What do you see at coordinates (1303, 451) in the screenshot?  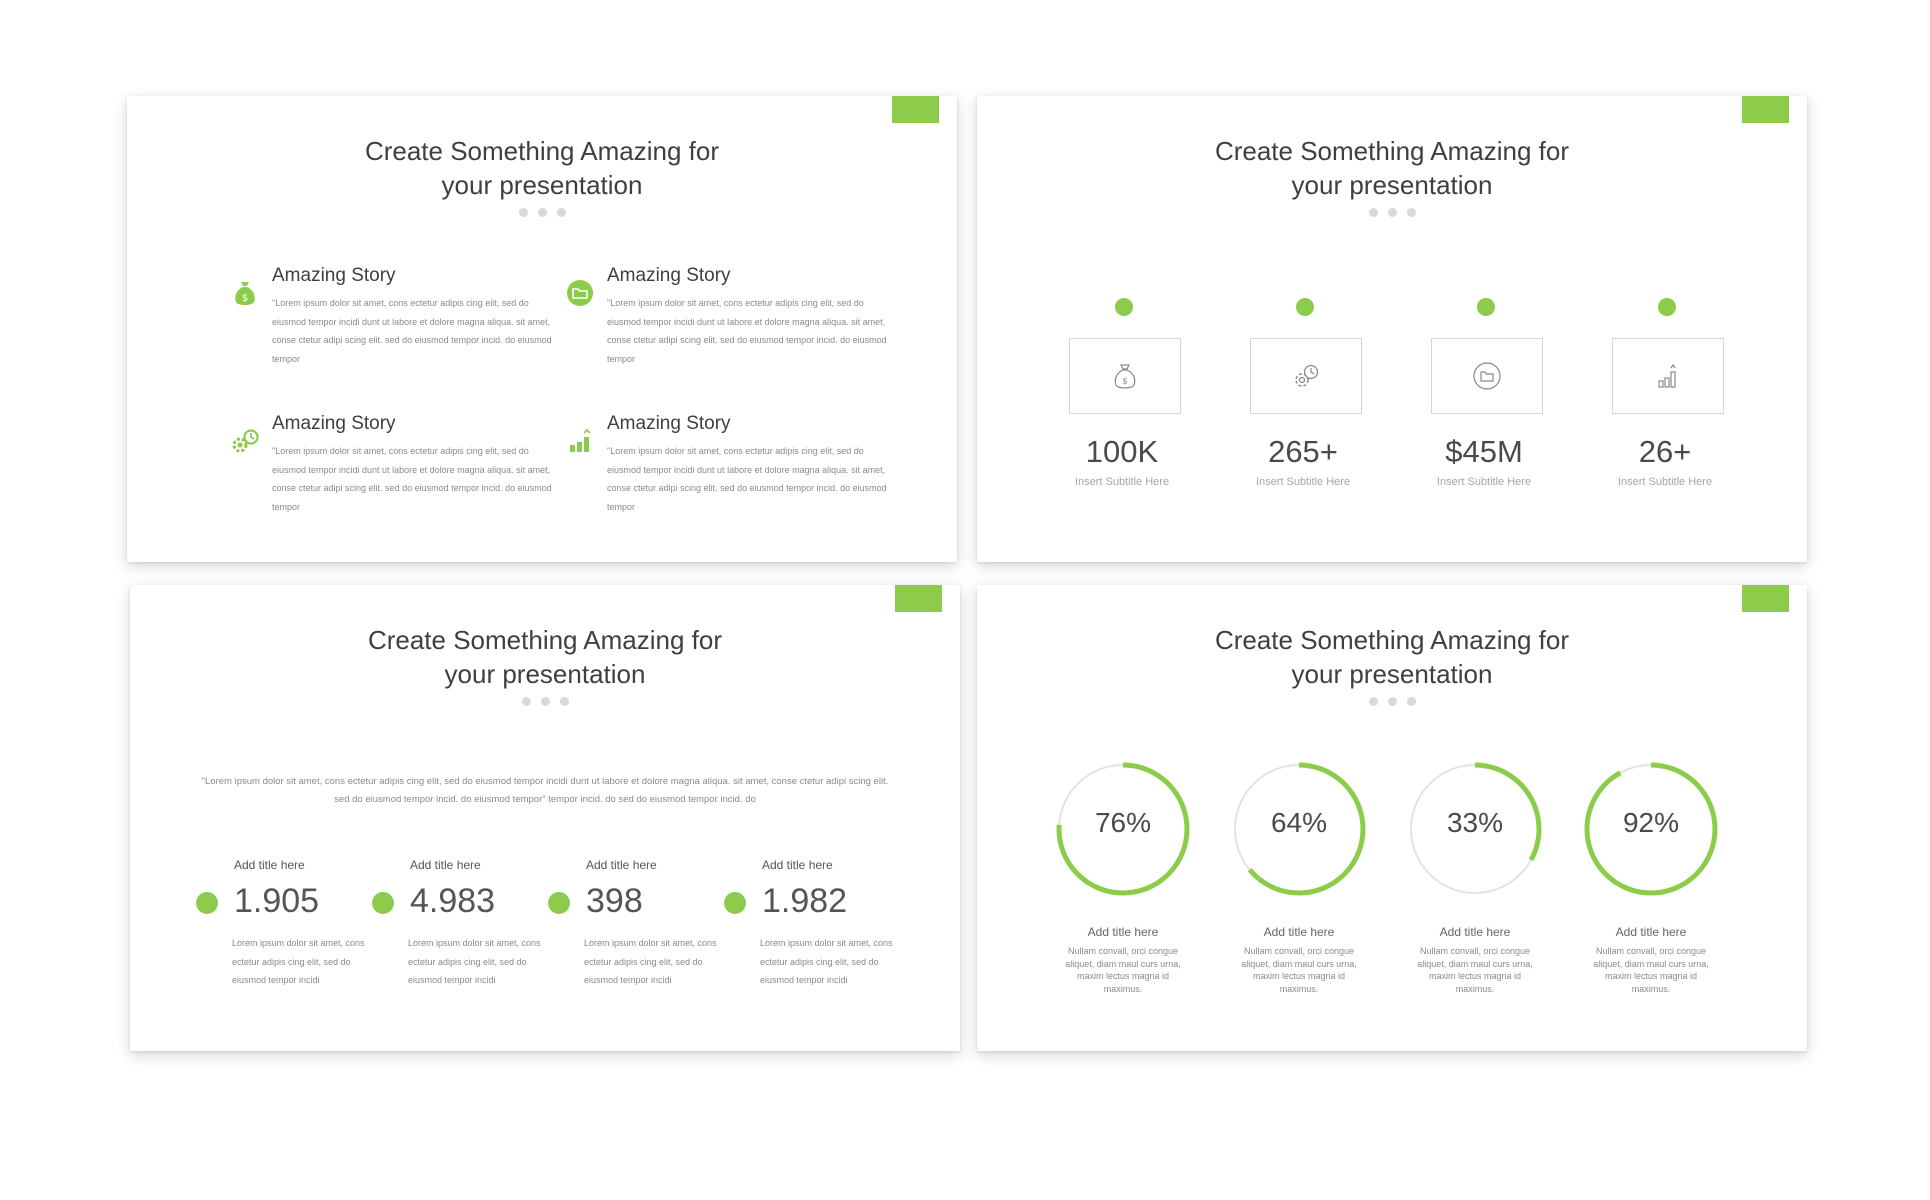 I see `stat-value: 265+` at bounding box center [1303, 451].